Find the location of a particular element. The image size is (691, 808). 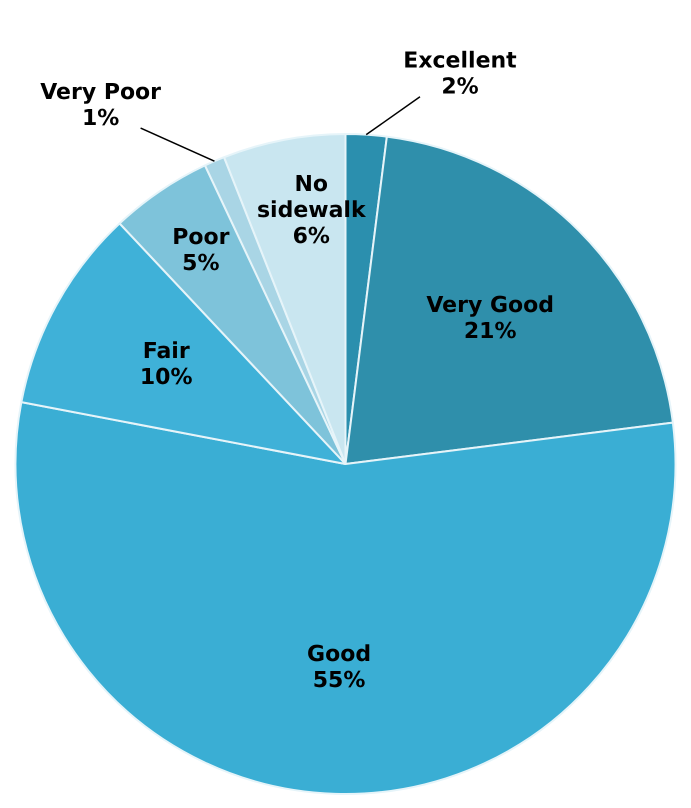

data-label: 55% is located at coordinates (339, 681).